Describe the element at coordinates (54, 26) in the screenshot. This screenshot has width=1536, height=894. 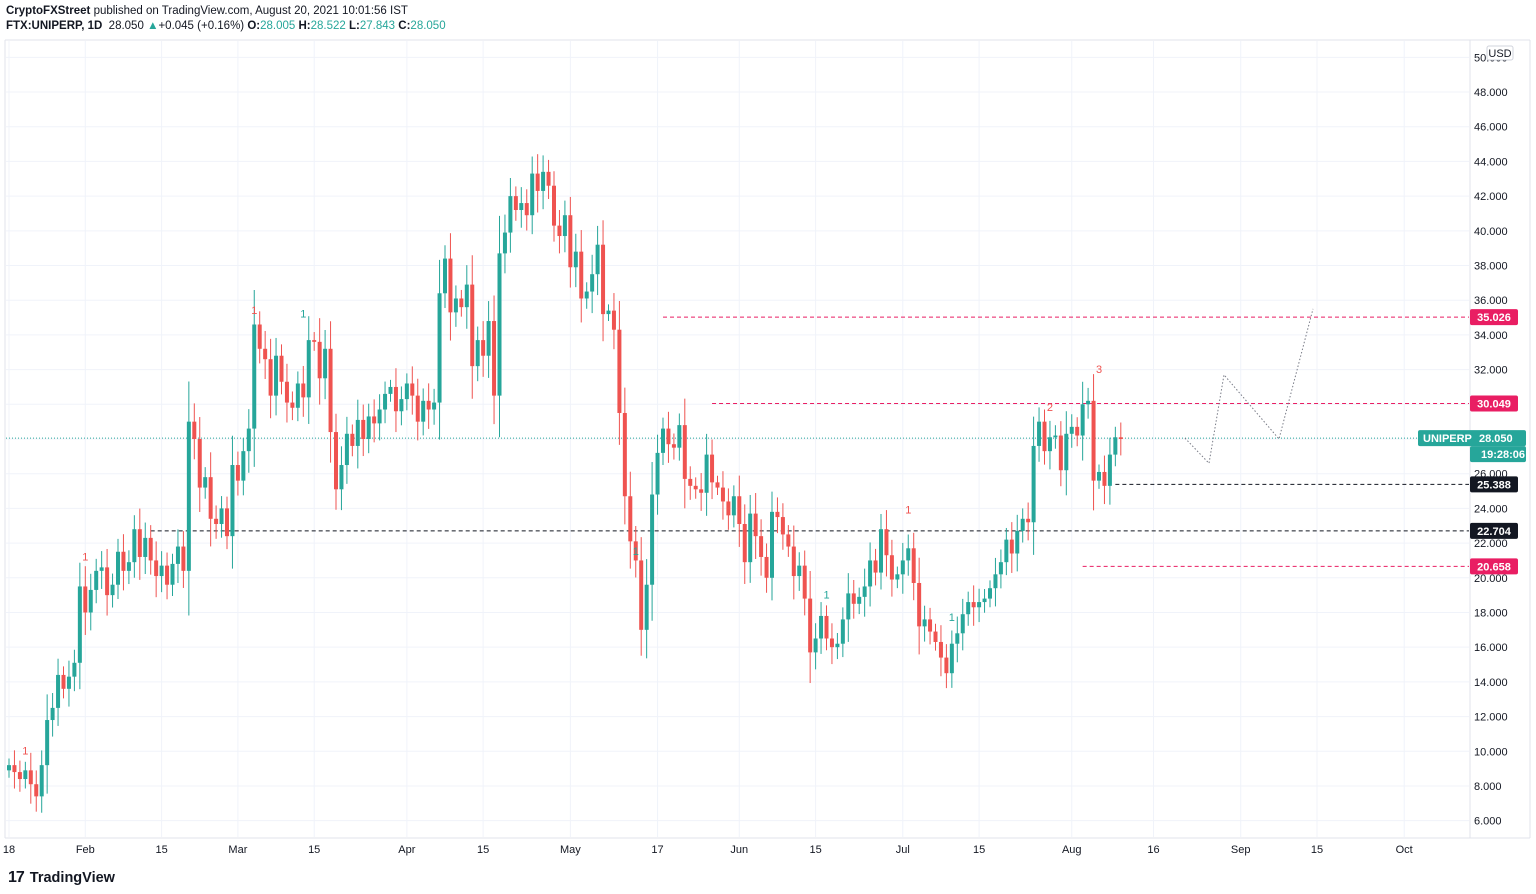
I see `symbol-label: FTX:UNIPERP, 1D` at that location.